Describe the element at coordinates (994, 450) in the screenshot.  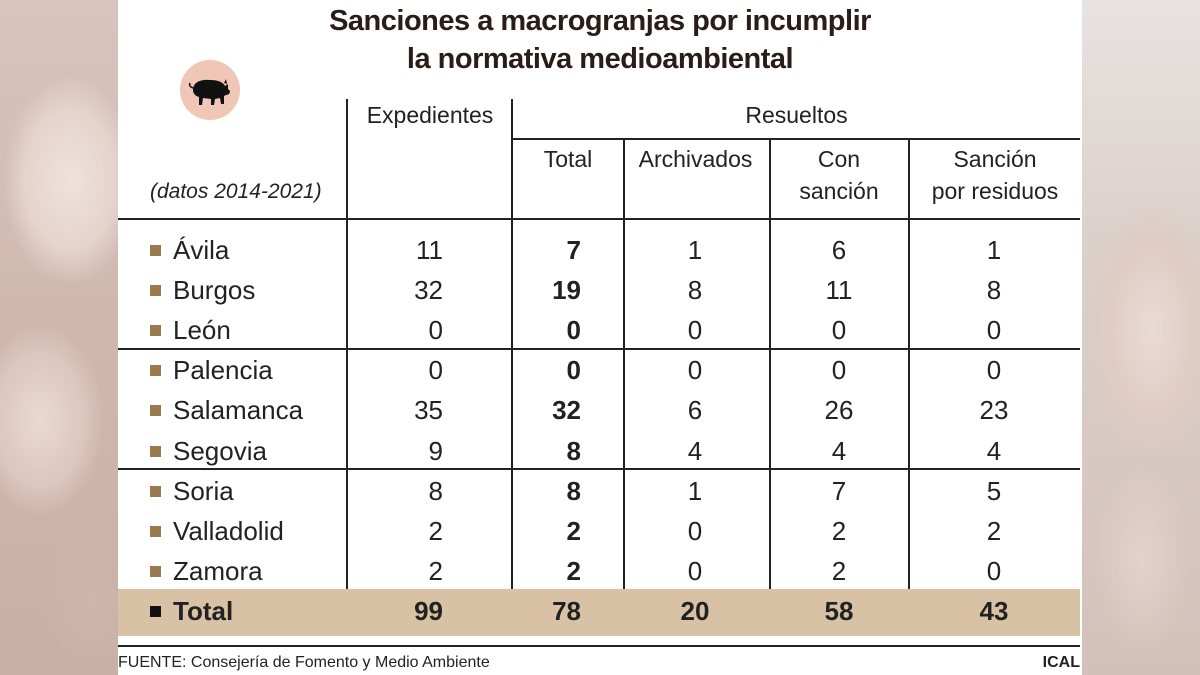
I see `cell-sancion-residuos: 4` at that location.